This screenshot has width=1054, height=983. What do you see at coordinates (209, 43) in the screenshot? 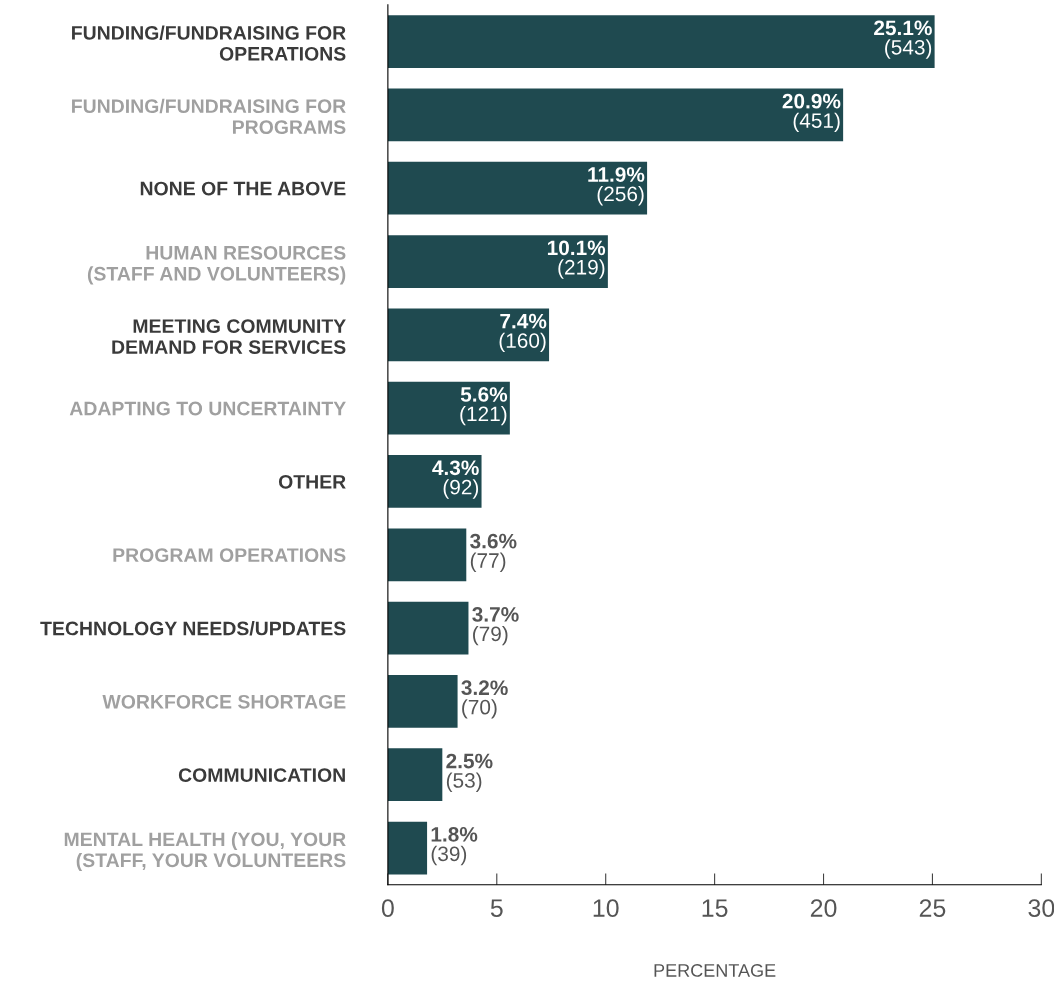
I see `y-tick-label: FUNDING/FUNDRAISING FOR OPERATIONS` at bounding box center [209, 43].